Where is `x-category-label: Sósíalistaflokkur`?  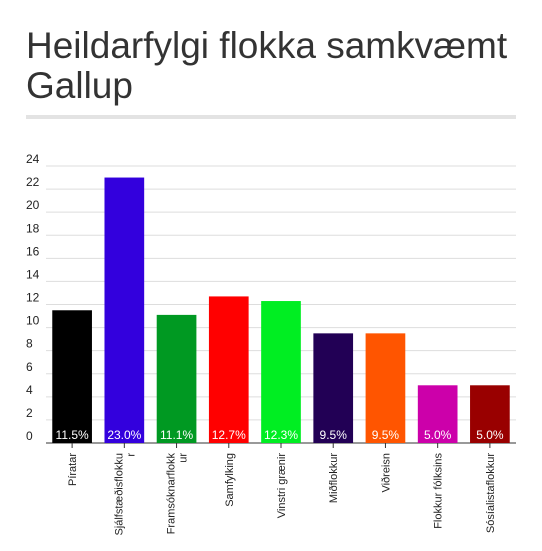 x-category-label: Sósíalistaflokkur is located at coordinates (491, 493).